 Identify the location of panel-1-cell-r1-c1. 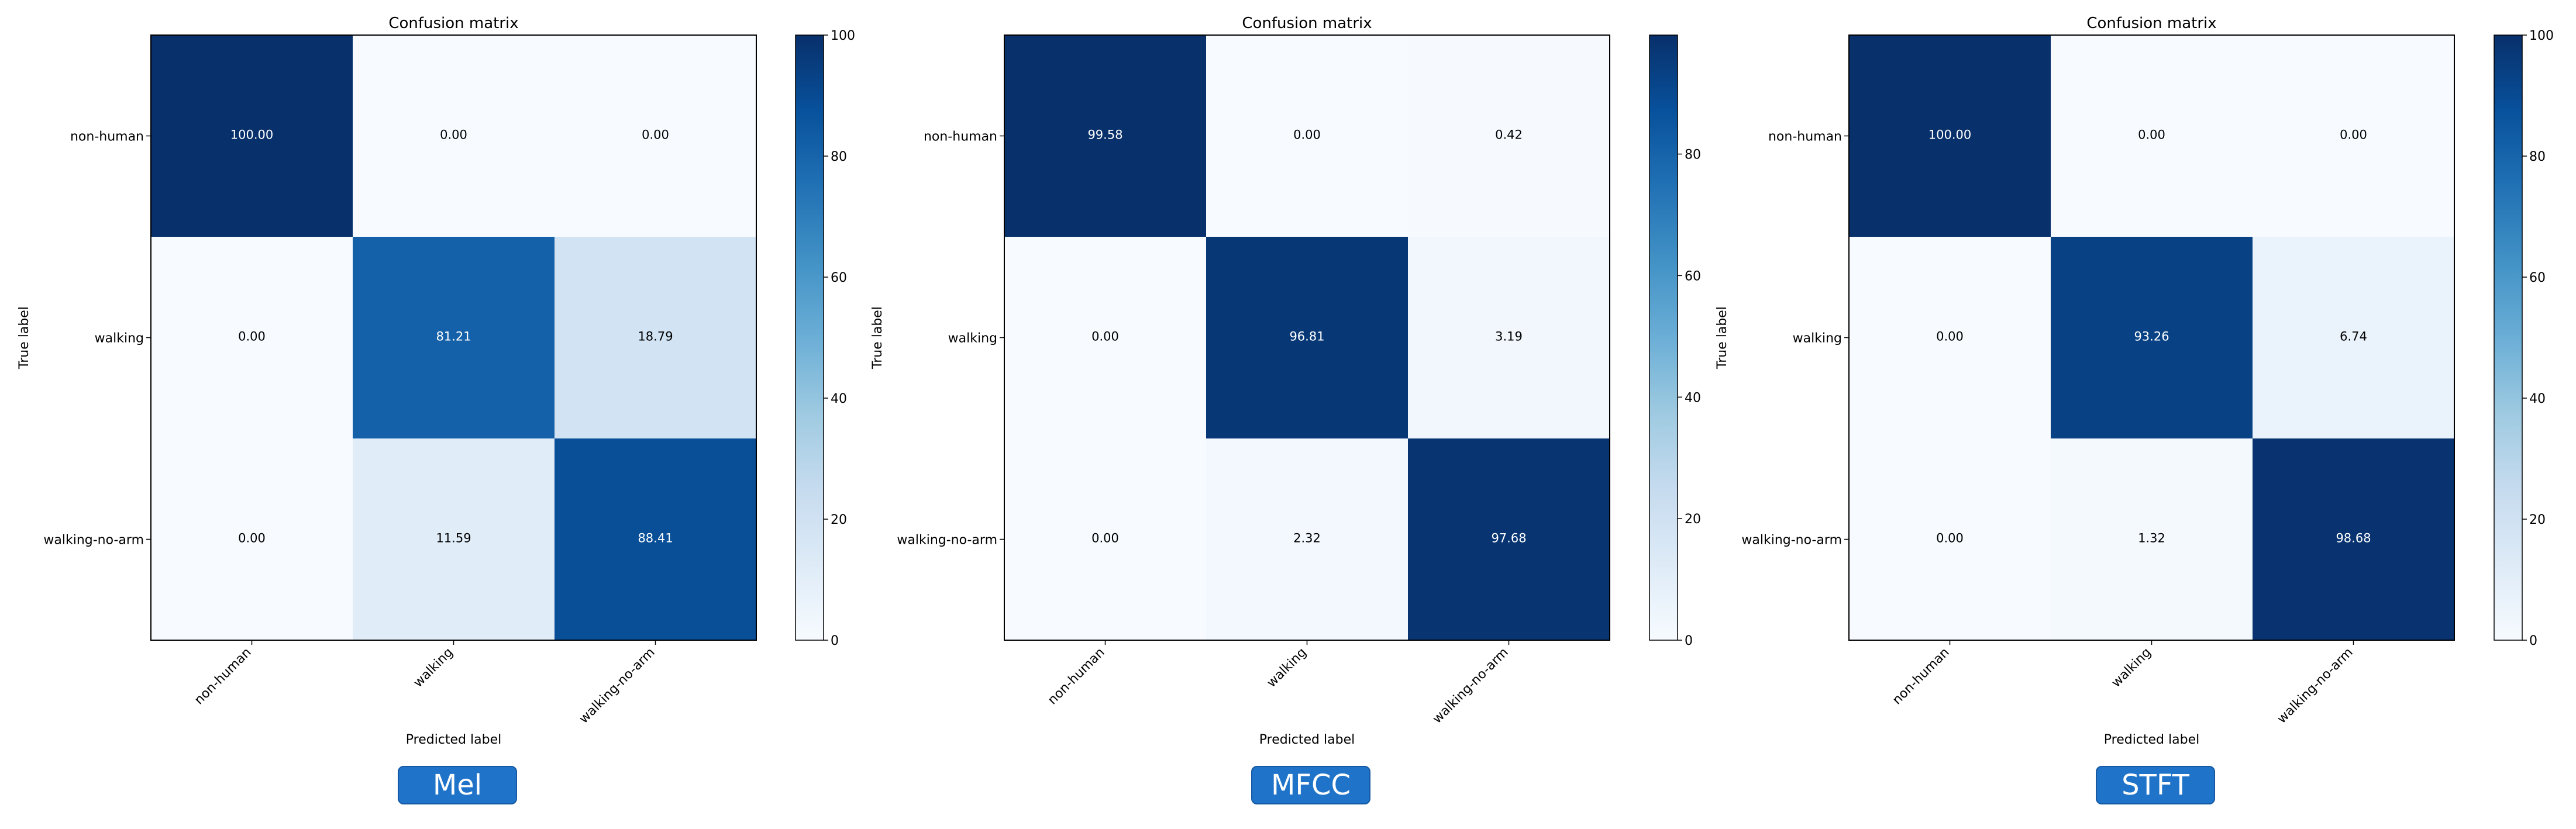
(454, 338).